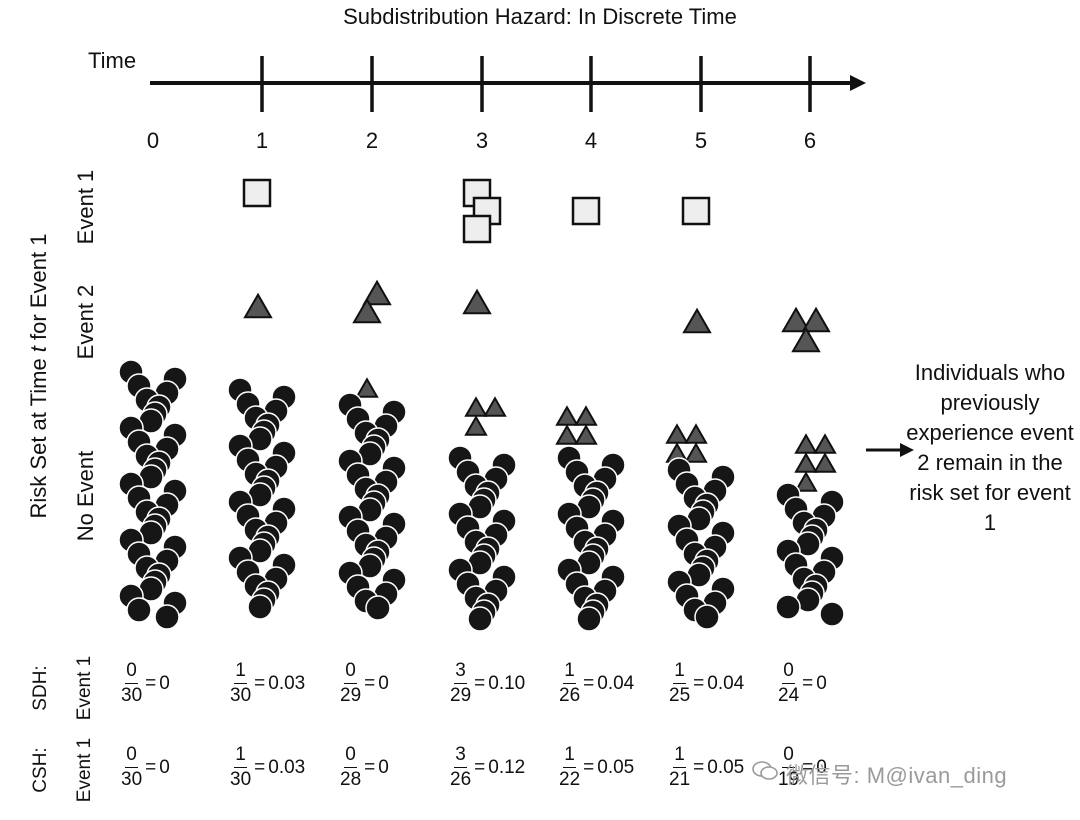  What do you see at coordinates (40, 688) in the screenshot?
I see `sdh-label-line1: SDH:` at bounding box center [40, 688].